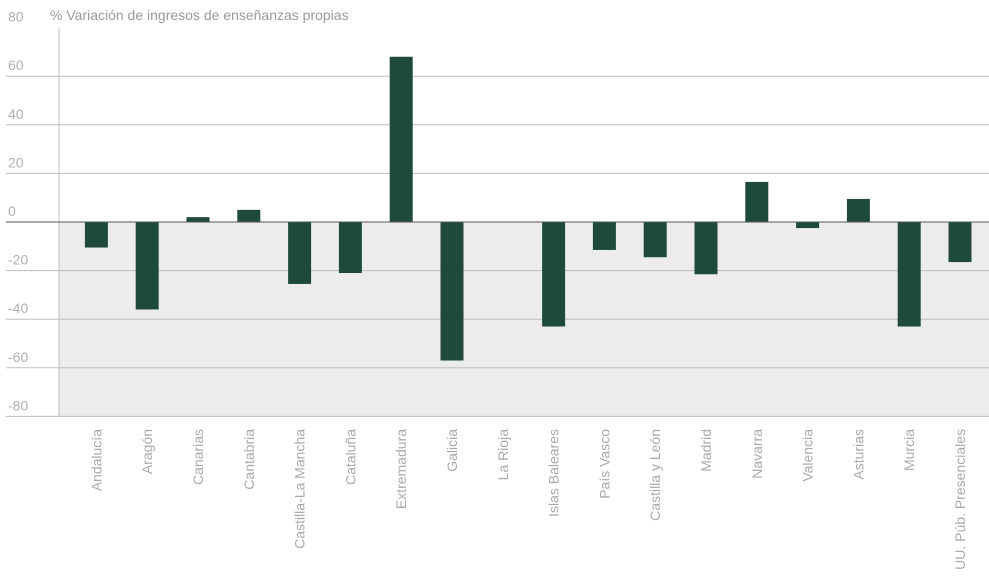  Describe the element at coordinates (147, 451) in the screenshot. I see `x-tick-label: Aragón` at that location.